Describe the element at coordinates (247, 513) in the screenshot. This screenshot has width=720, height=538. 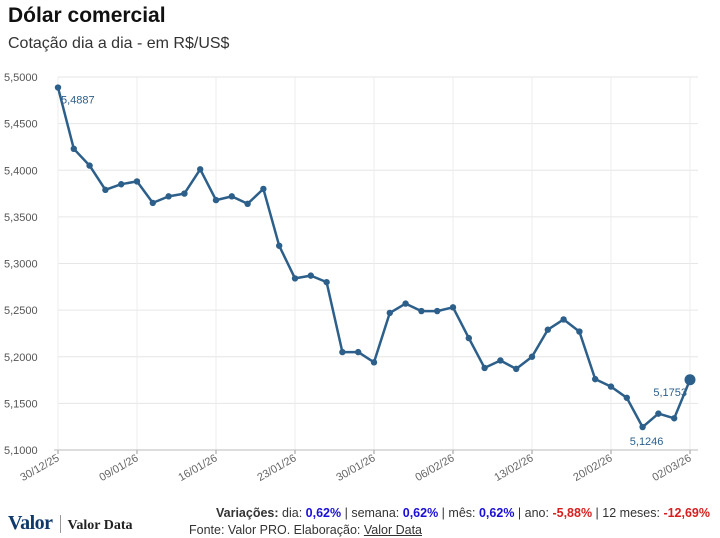
I see `variations-label: Variações:` at that location.